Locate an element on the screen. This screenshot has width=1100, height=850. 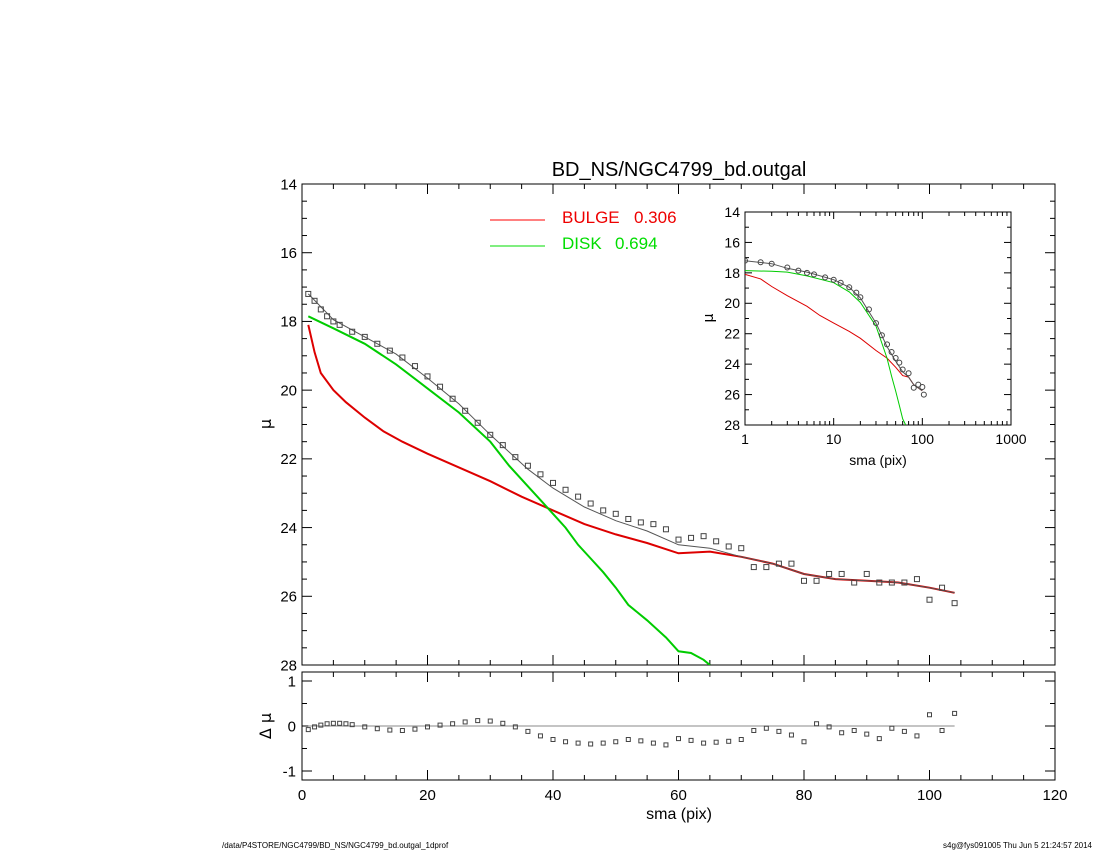
inset-y-tick-label: 20 is located at coordinates (732, 303).